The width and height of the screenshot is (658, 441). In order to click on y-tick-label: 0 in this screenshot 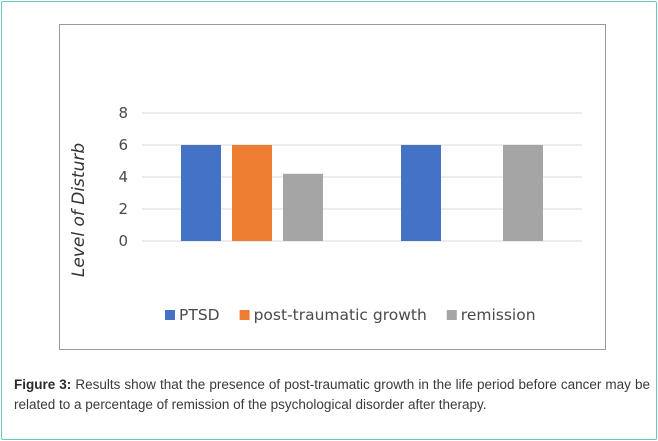, I will do `click(123, 241)`.